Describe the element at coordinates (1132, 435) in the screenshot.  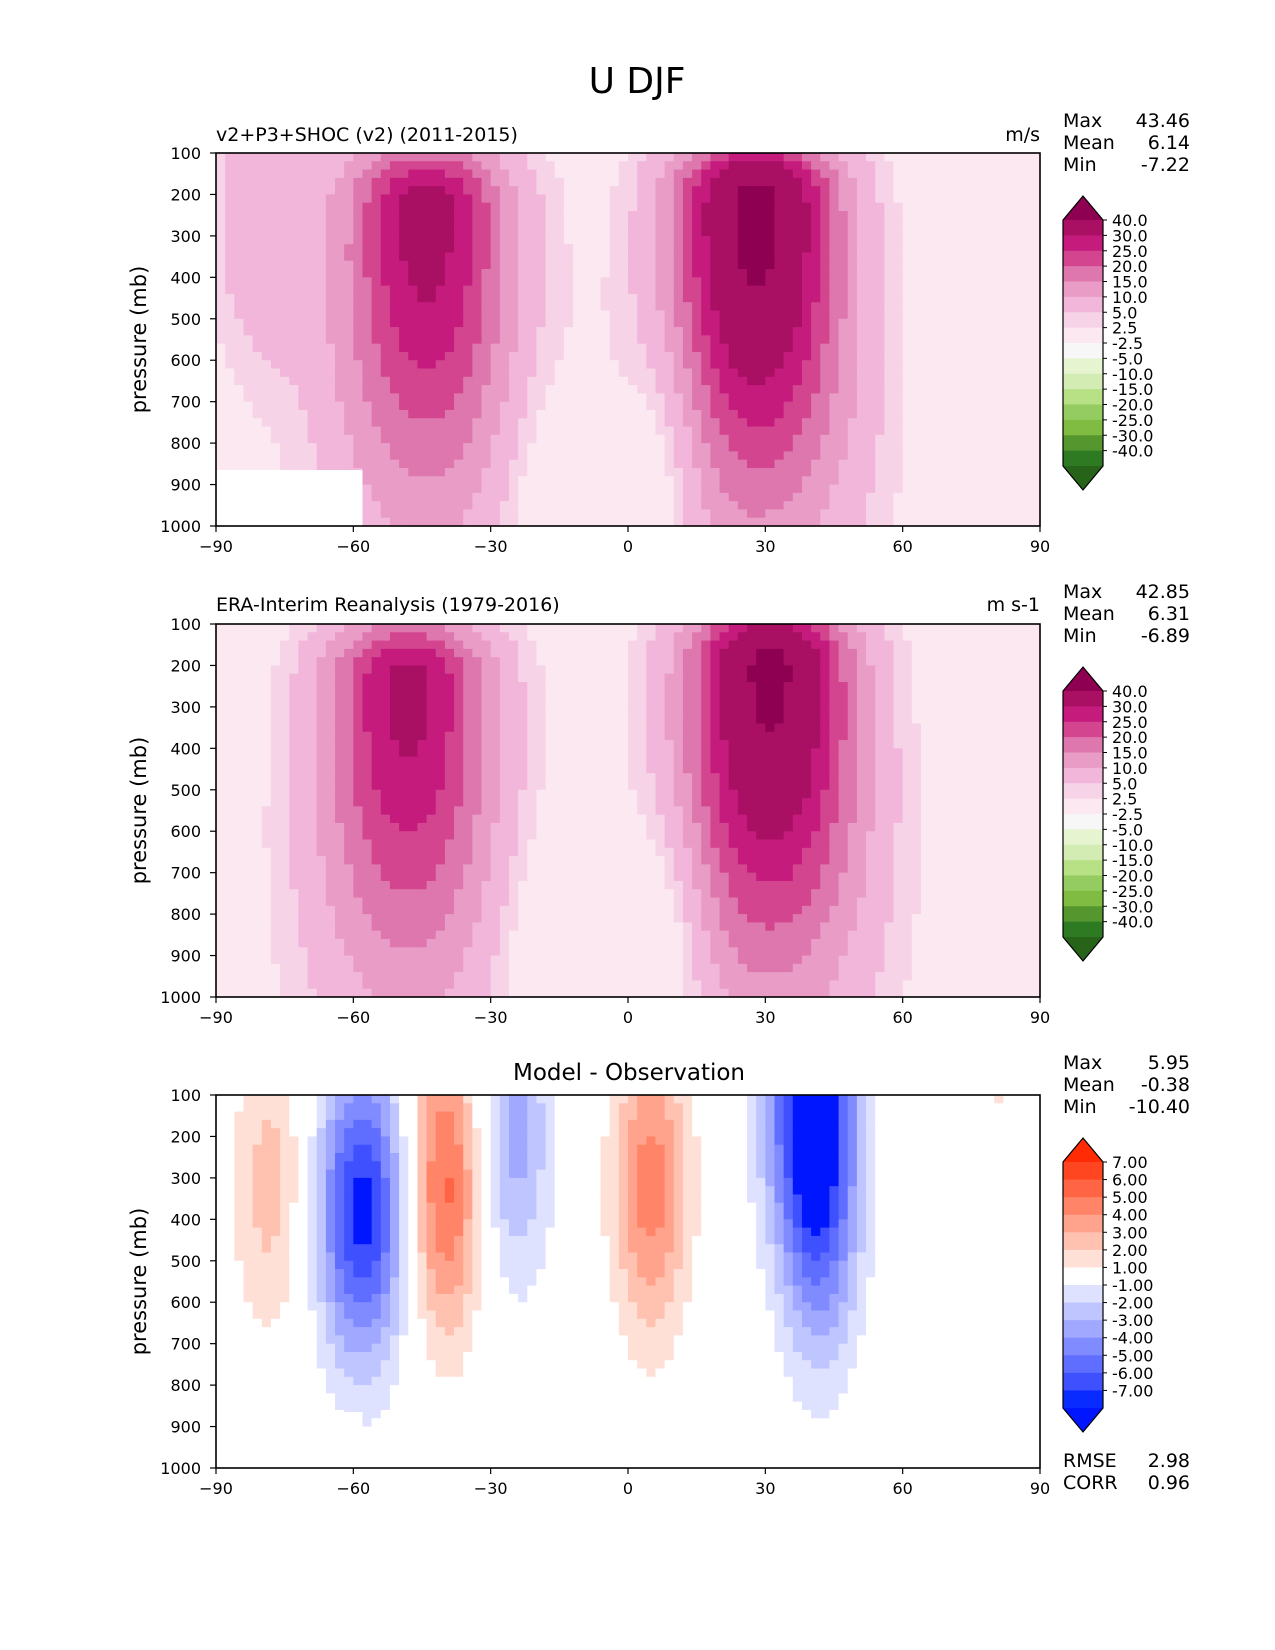
I see `colorbar-tick-label: -30.0` at that location.